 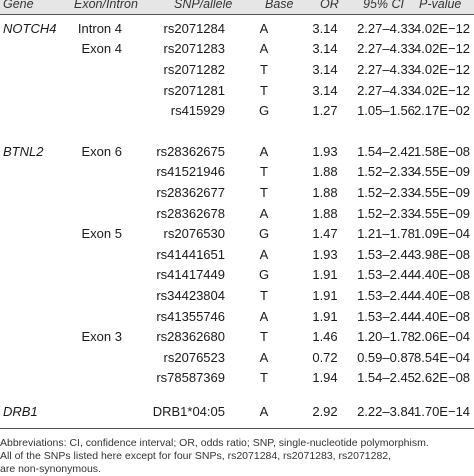 What do you see at coordinates (190, 295) in the screenshot?
I see `snp-cell: rs34423804` at bounding box center [190, 295].